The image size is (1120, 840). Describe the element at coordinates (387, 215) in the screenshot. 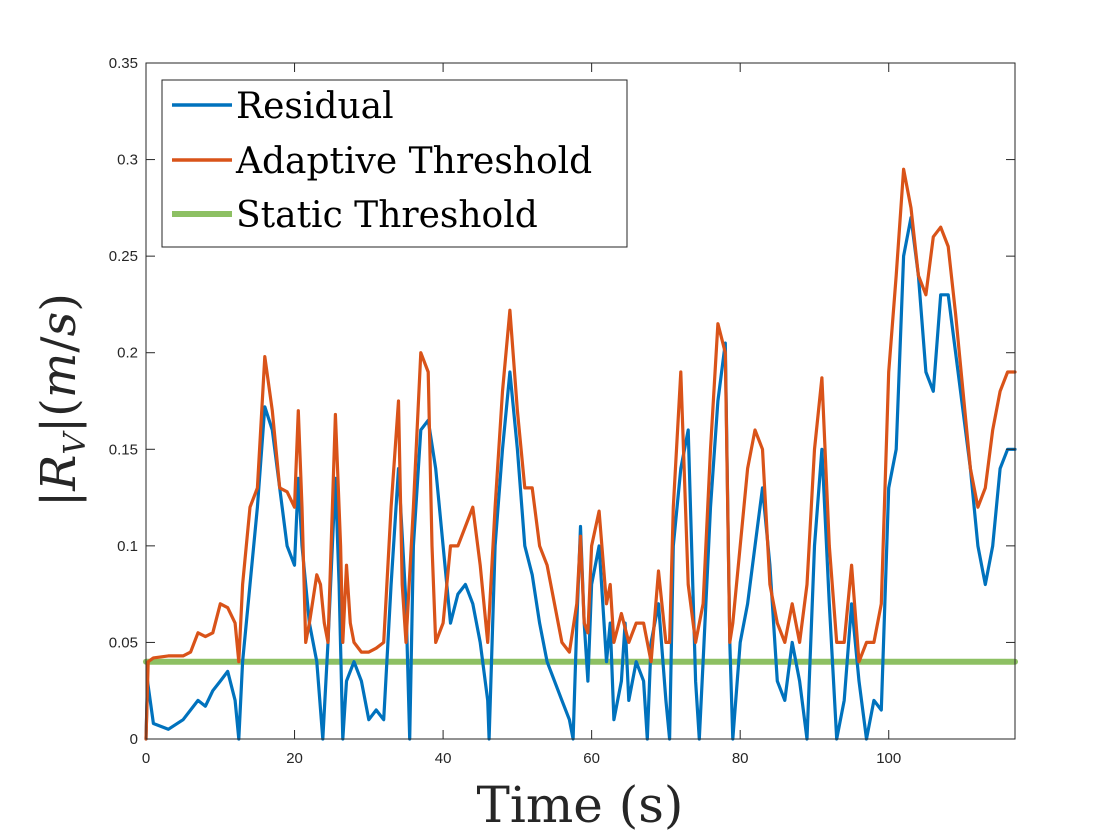

I see `legend-label-static-threshold: Static Threshold` at that location.